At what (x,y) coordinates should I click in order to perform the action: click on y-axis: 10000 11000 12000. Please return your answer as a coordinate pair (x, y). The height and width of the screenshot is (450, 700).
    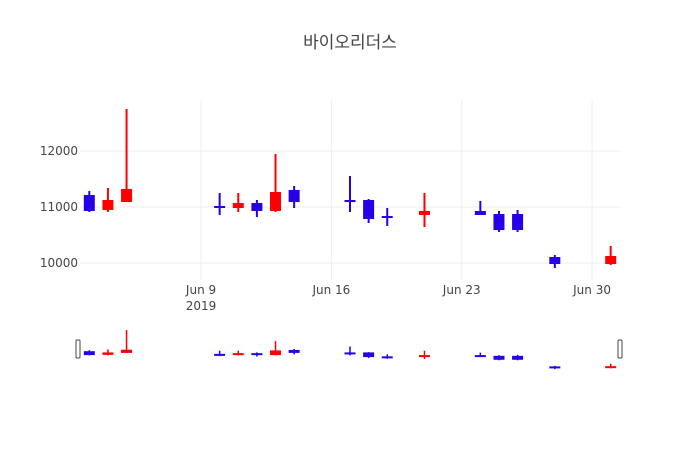
    Looking at the image, I should click on (59, 207).